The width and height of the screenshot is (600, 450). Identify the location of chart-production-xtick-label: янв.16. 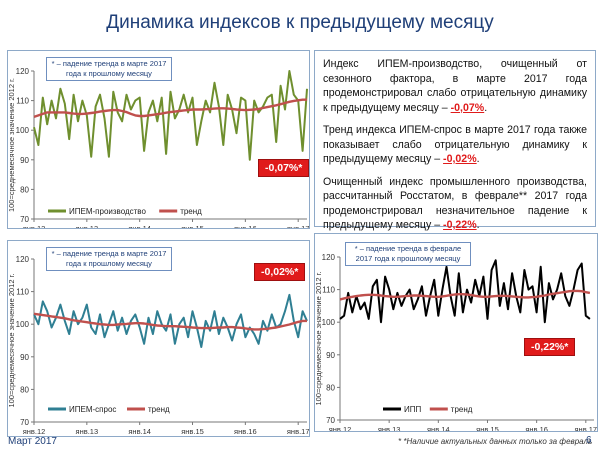
(245, 226).